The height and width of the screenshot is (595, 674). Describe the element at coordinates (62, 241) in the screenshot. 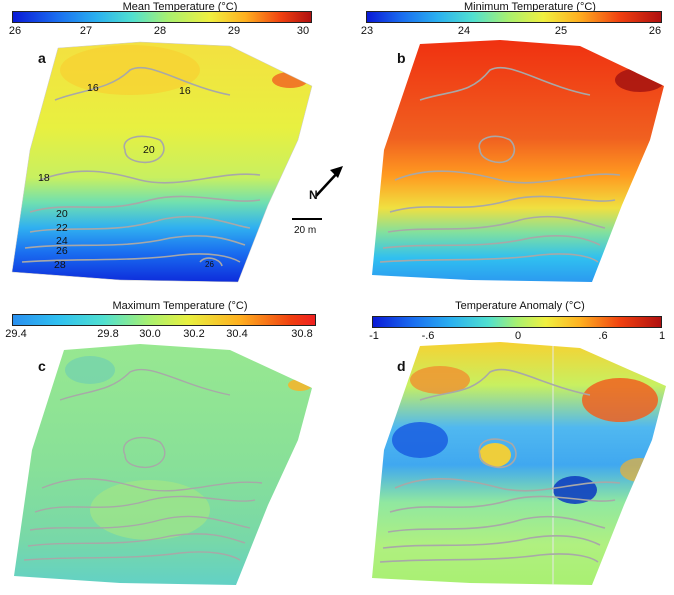

I see `contour-label-24: 24` at that location.